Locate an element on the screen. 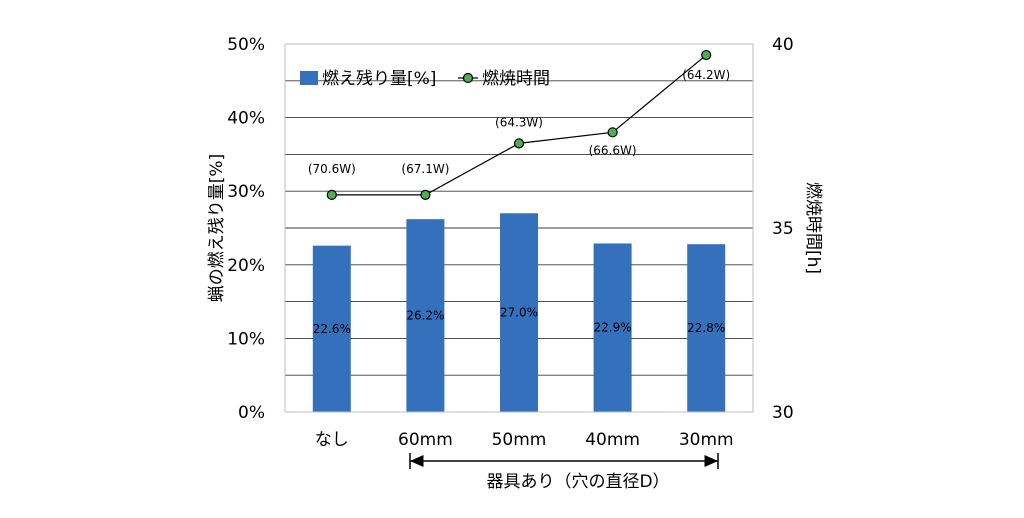  y-tick-label: 50% is located at coordinates (246, 45).